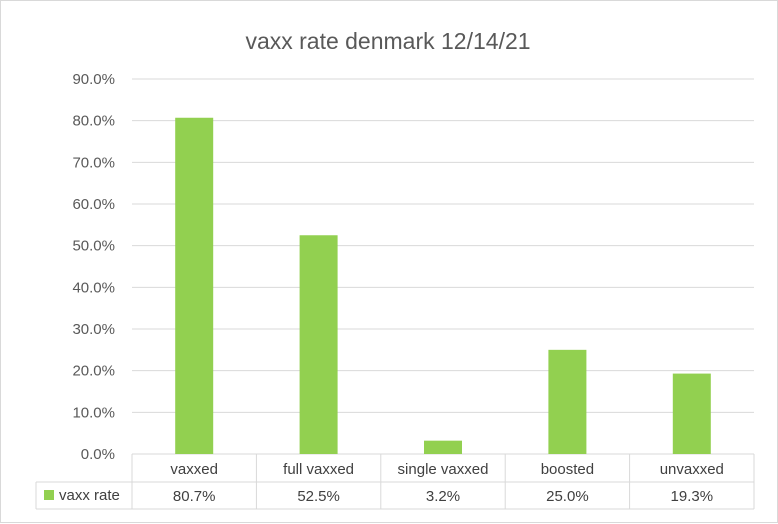 This screenshot has width=778, height=524. I want to click on y-tick-label: 20.0%, so click(93, 371).